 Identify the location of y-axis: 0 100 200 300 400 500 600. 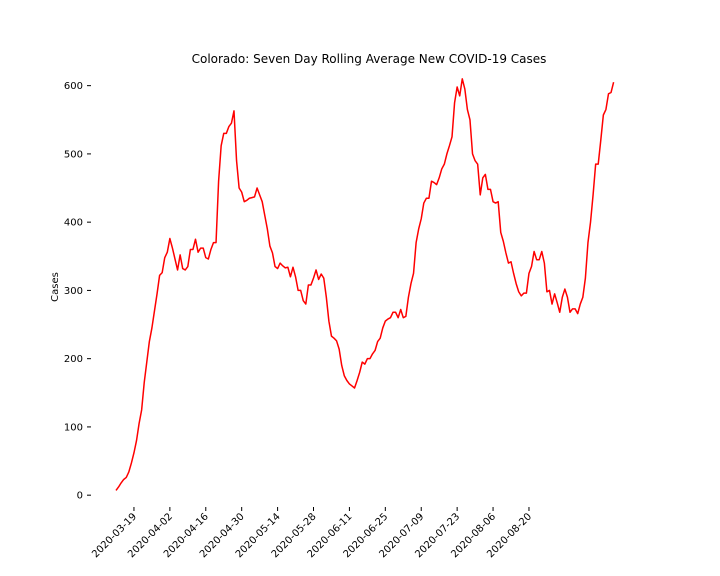
(77, 291).